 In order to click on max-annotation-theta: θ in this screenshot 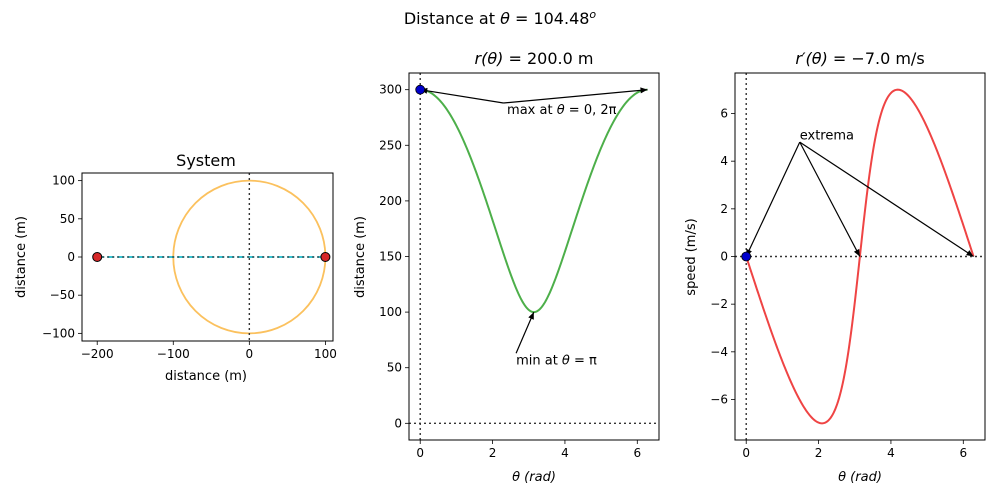, I will do `click(561, 110)`.